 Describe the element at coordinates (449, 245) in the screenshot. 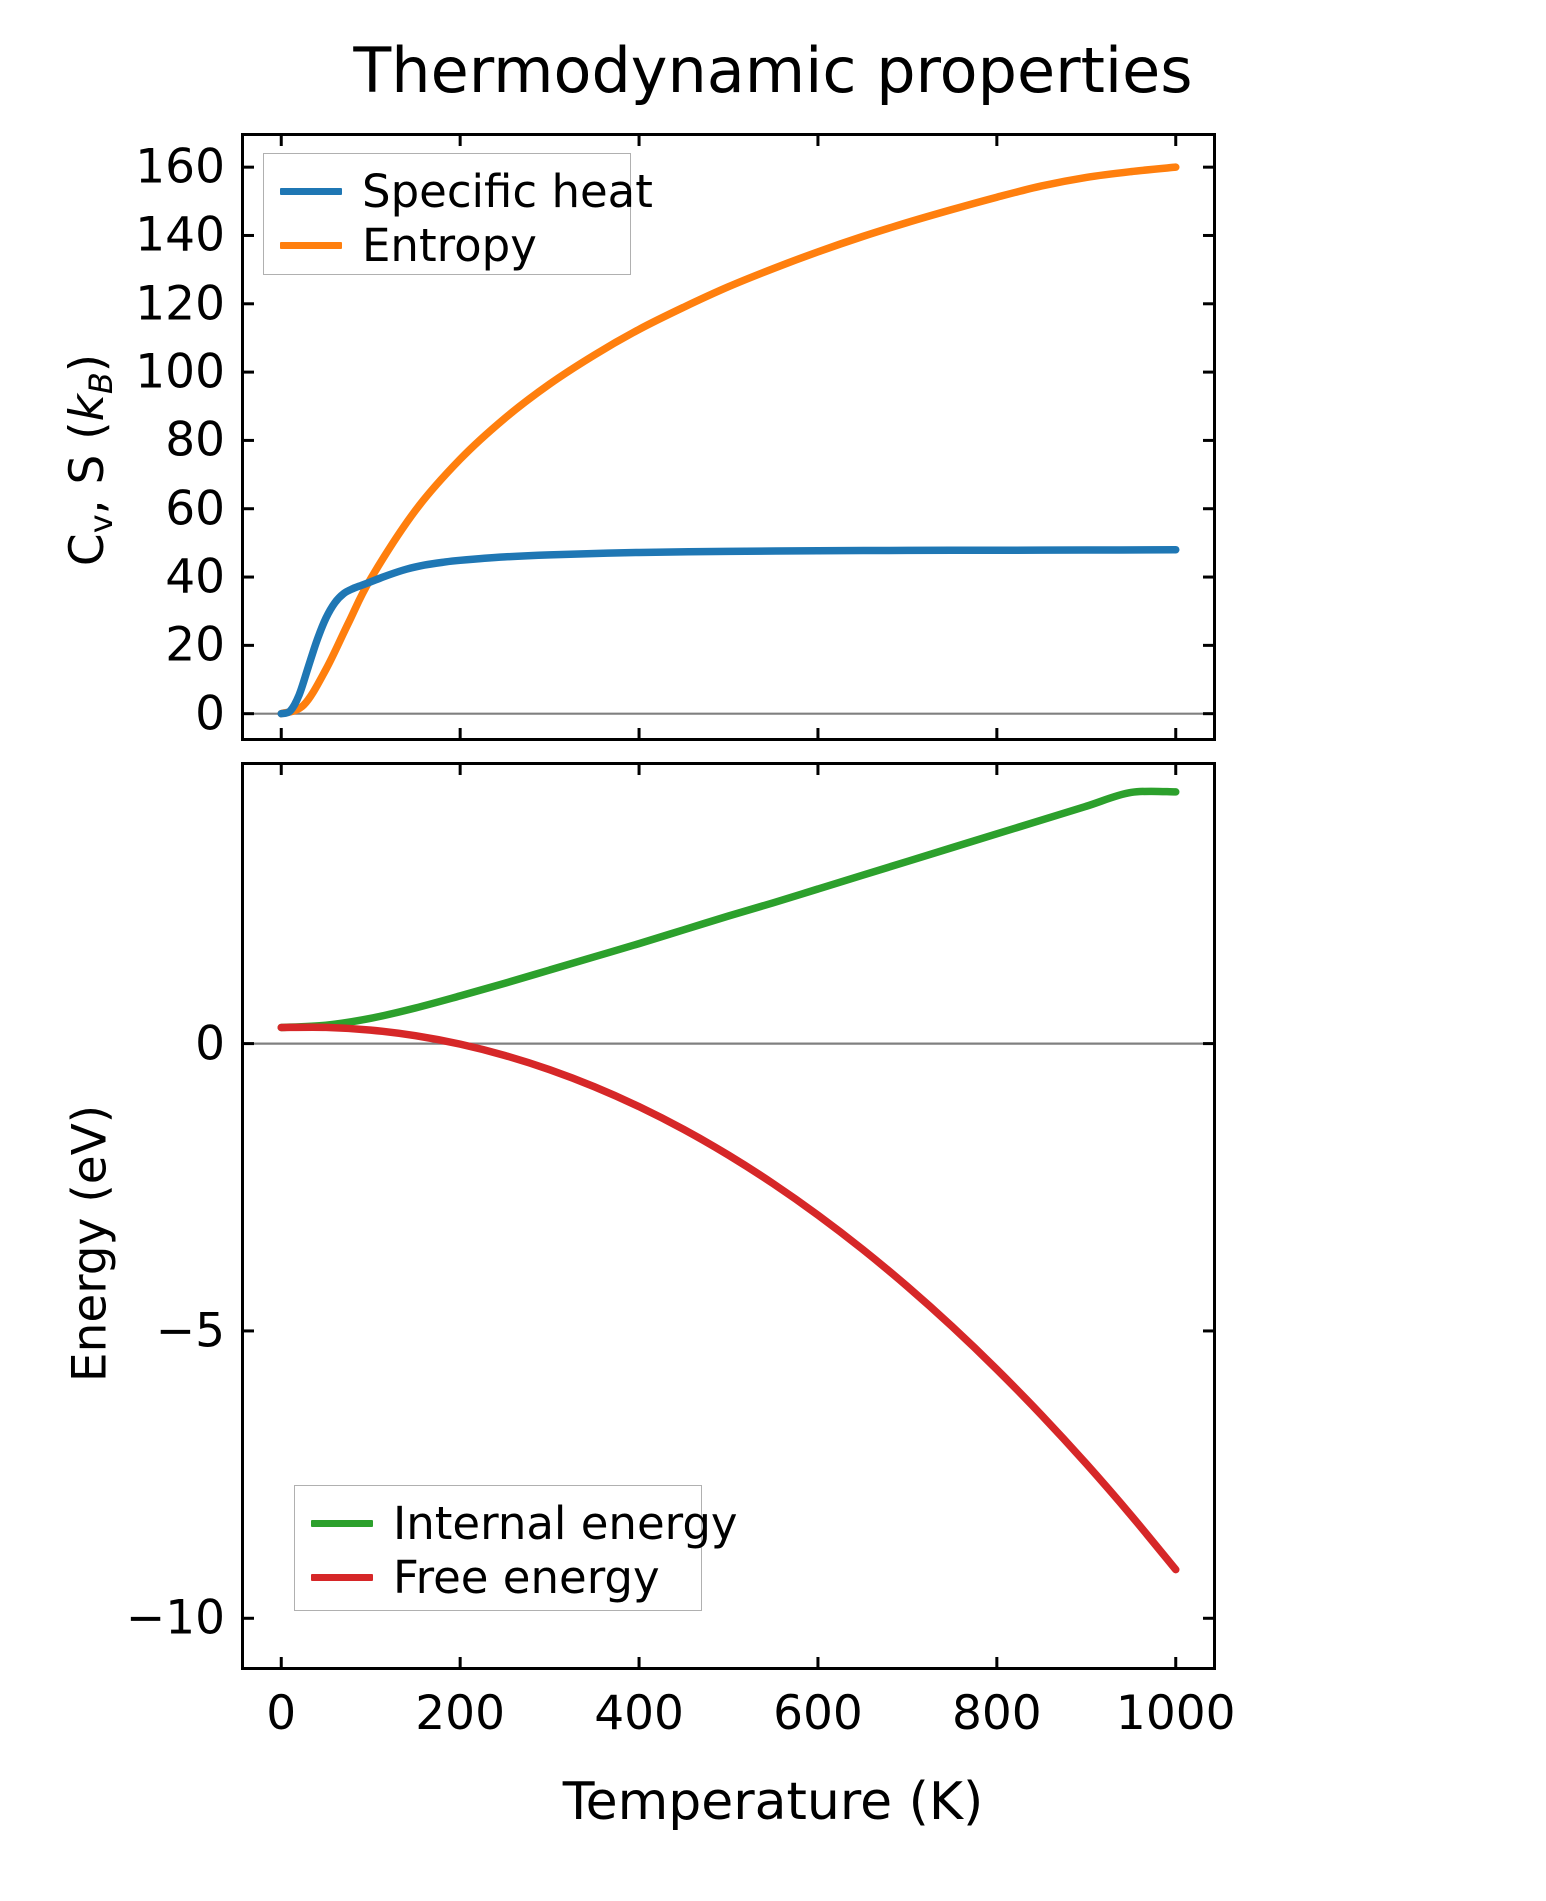

I see `legend-label-entropy: Entropy` at that location.